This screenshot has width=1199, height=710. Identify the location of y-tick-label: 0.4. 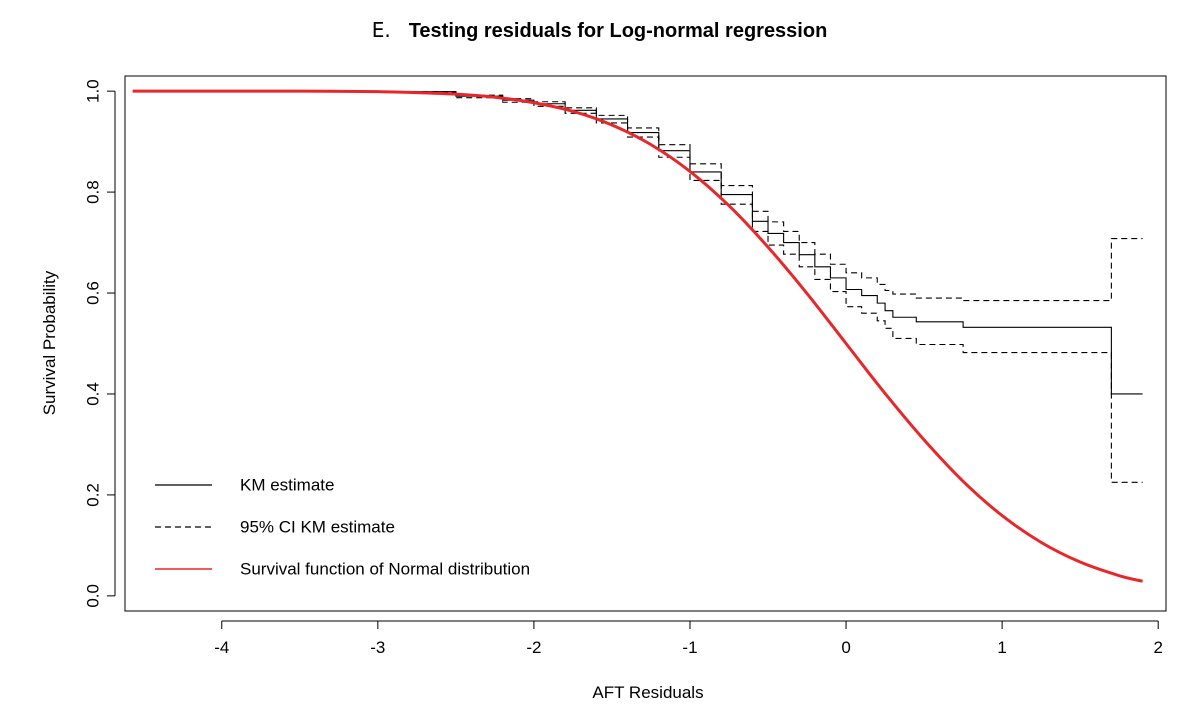
(93, 394).